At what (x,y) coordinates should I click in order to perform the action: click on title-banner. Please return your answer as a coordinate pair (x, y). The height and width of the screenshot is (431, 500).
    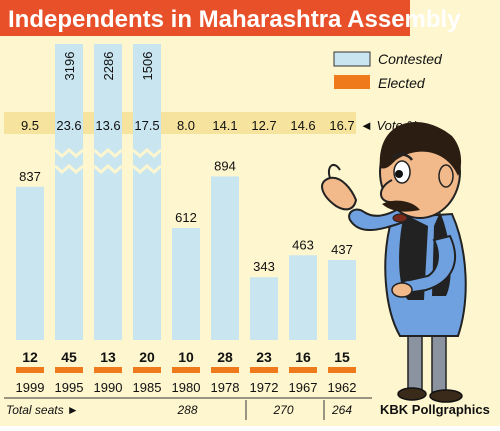
    Looking at the image, I should click on (205, 18).